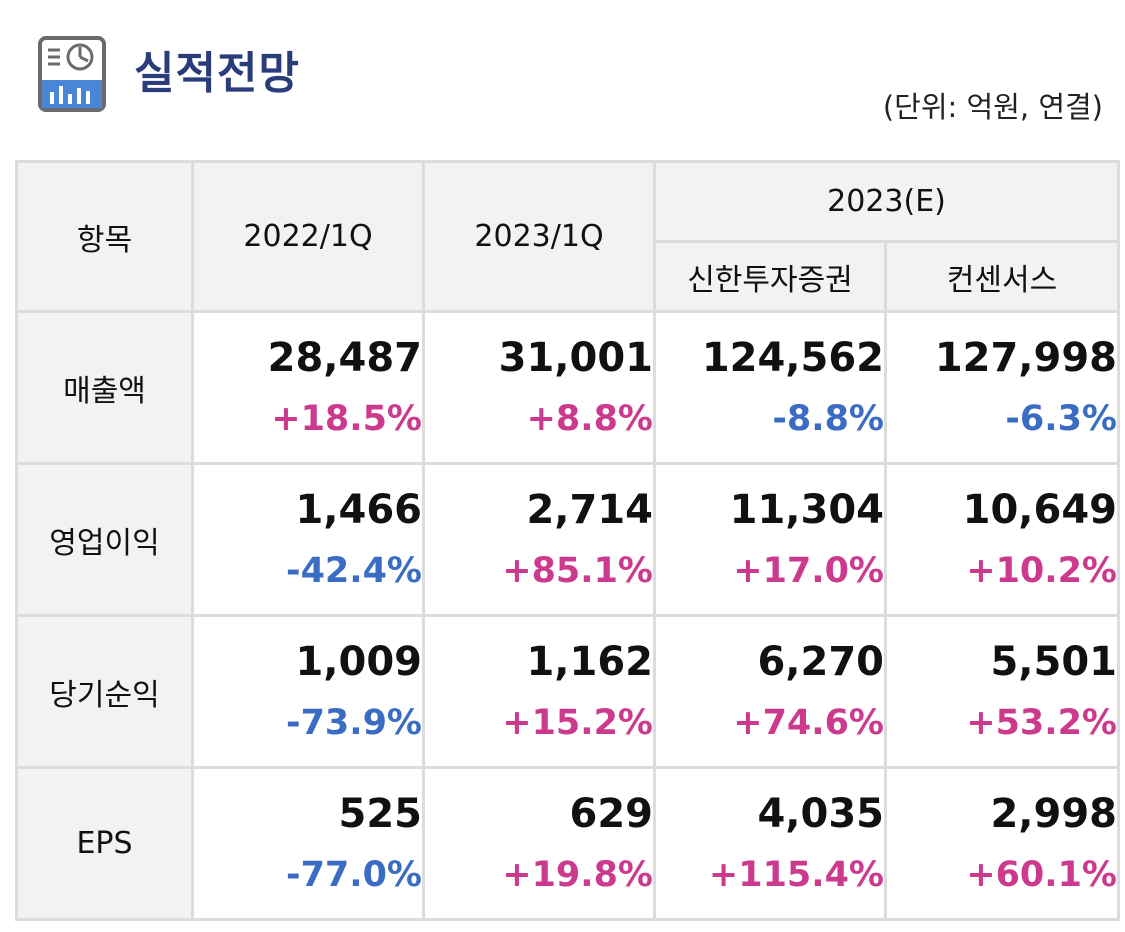  I want to click on cell-value: 1,466, so click(358, 509).